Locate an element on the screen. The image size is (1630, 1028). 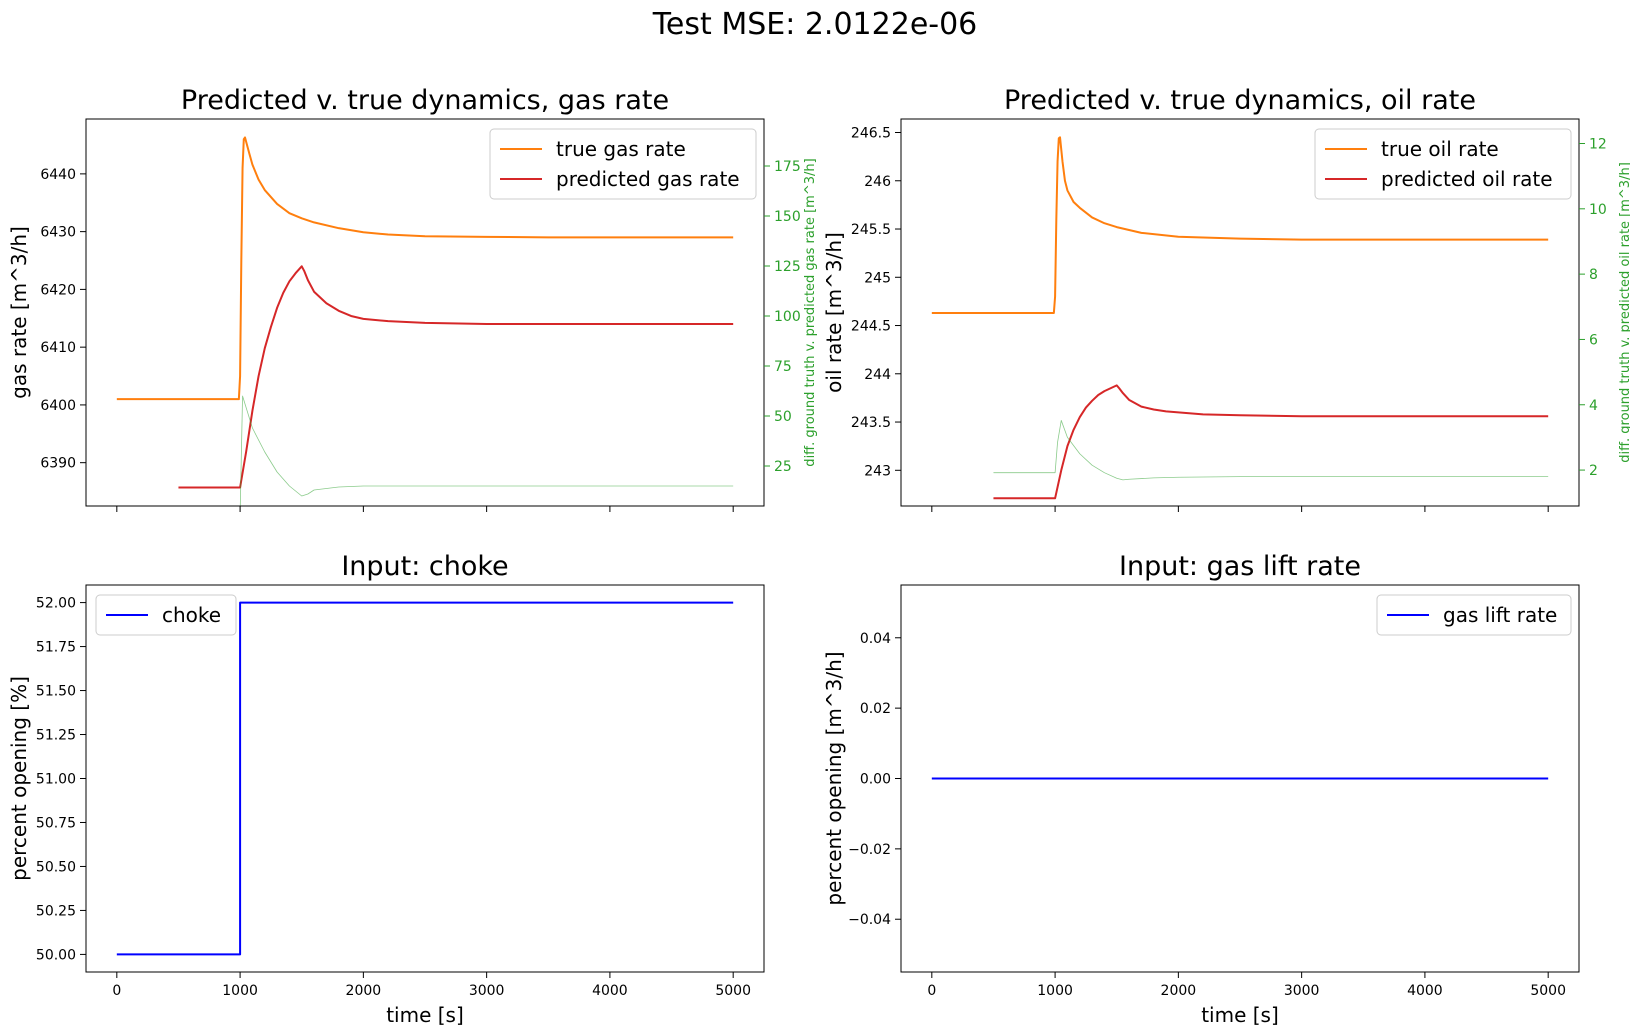
y-right-tick-label: 10 is located at coordinates (1598, 210).